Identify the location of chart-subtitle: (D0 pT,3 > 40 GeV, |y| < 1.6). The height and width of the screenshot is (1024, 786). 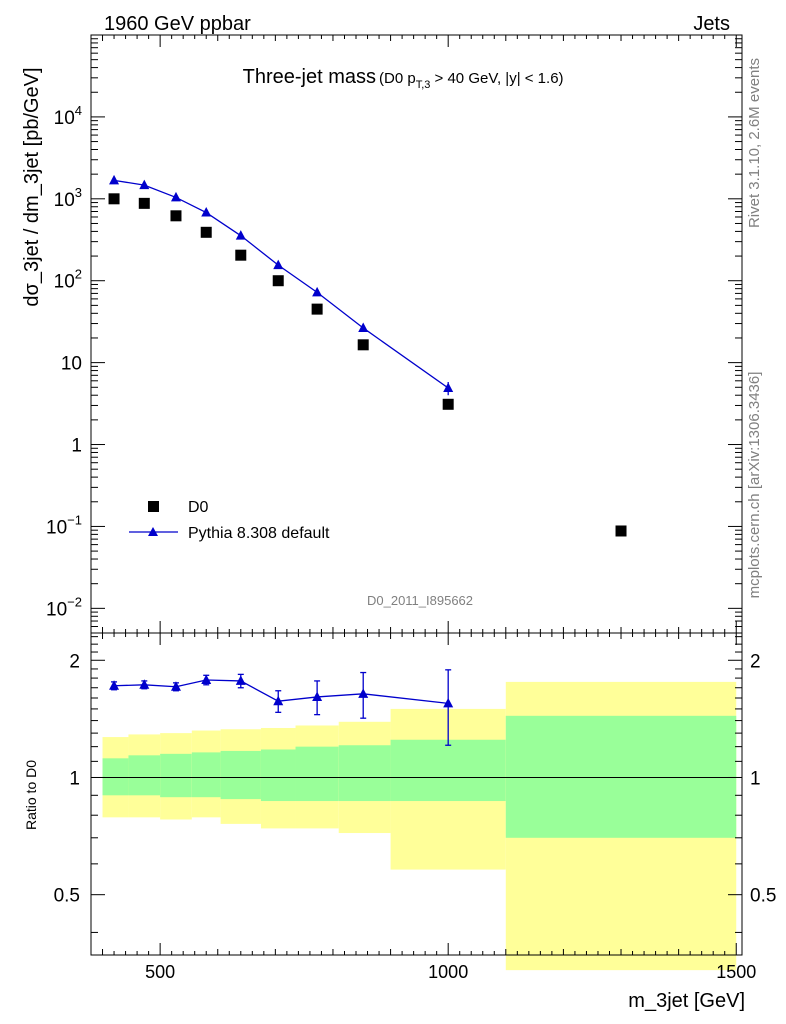
(471, 80).